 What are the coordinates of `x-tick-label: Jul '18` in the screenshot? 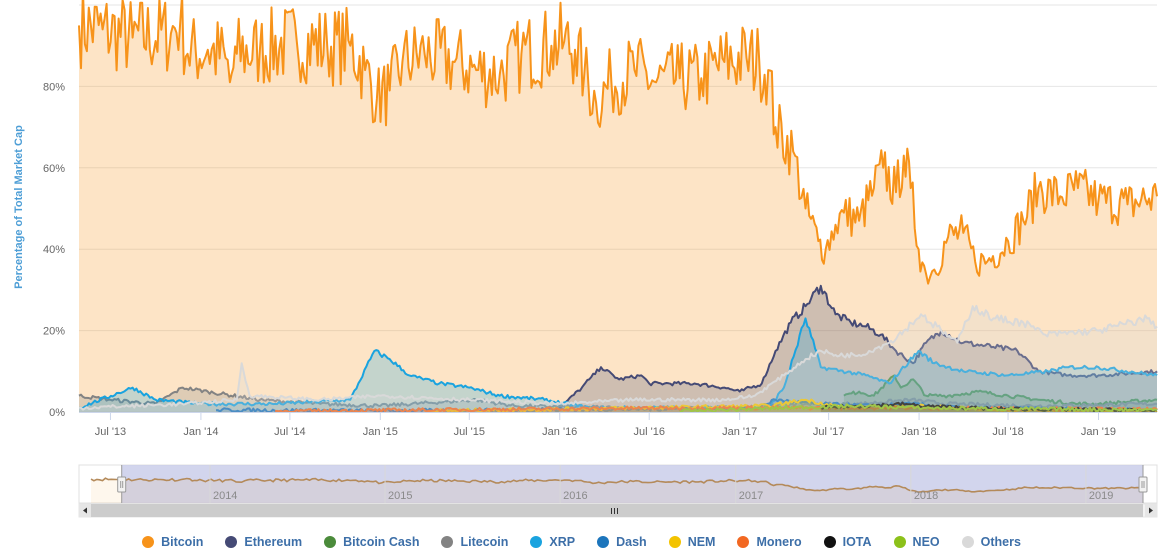 It's located at (1007, 432).